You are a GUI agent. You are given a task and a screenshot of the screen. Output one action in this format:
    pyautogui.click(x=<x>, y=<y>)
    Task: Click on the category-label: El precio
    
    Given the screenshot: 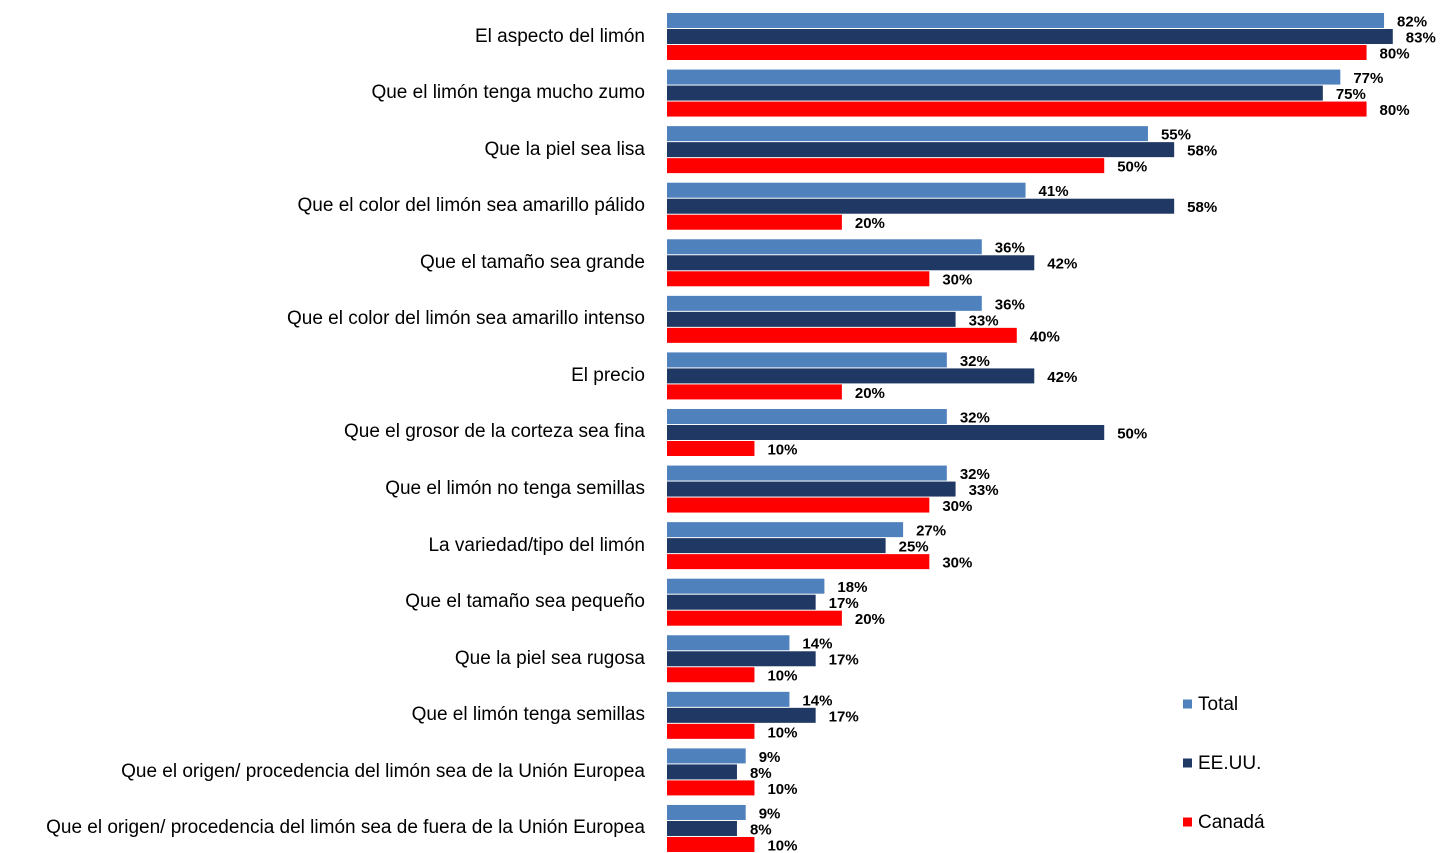 What is the action you would take?
    pyautogui.click(x=608, y=375)
    